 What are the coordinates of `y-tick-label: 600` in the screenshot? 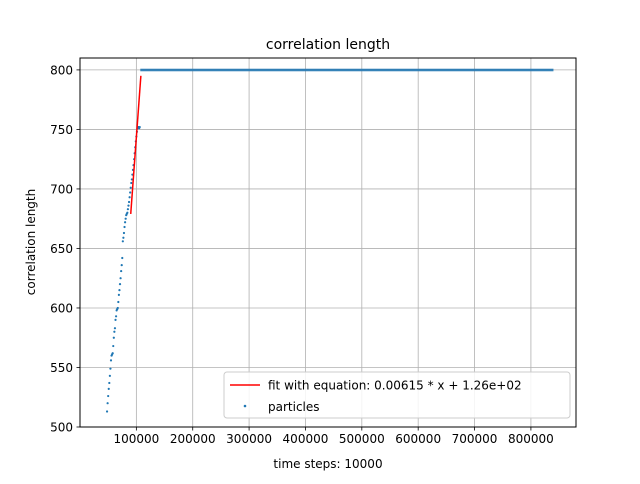 It's located at (61, 308).